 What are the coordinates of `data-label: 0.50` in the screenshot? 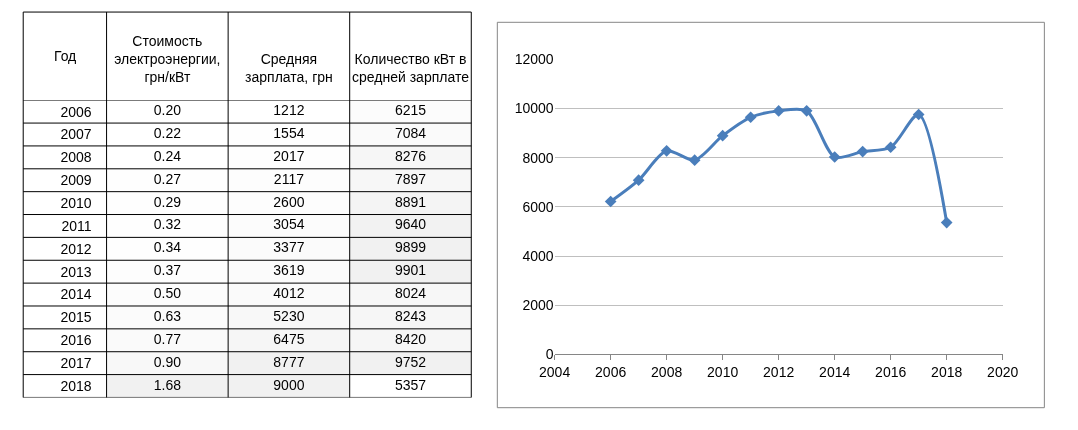 It's located at (167, 293).